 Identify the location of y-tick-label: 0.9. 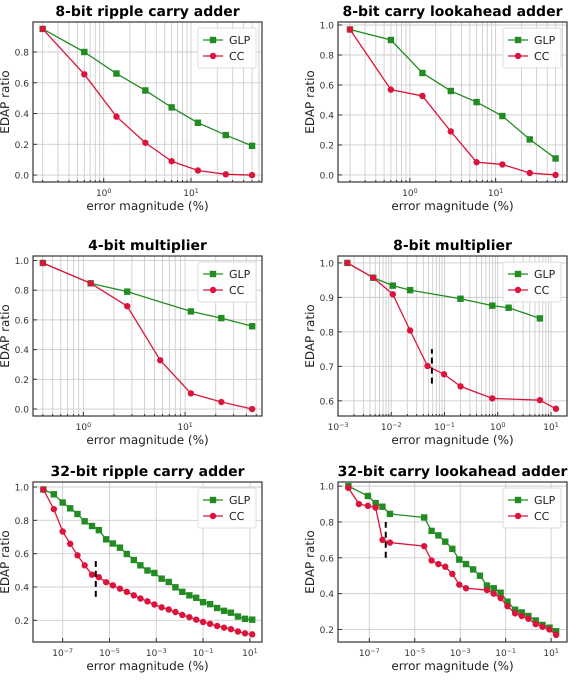
(327, 299).